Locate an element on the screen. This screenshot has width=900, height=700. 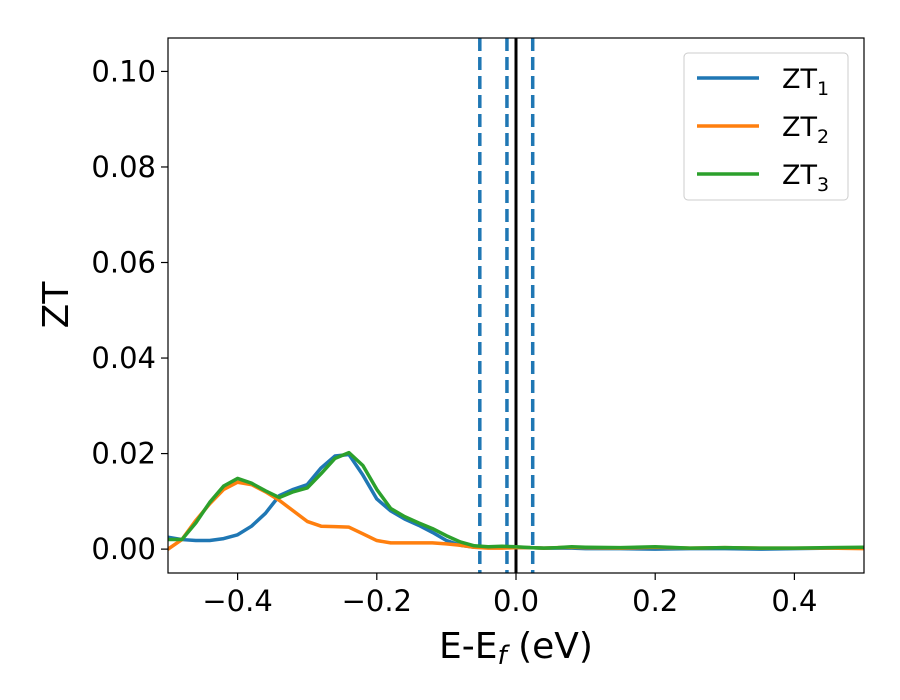
y-tick-label-1: 0.02 is located at coordinates (123, 454).